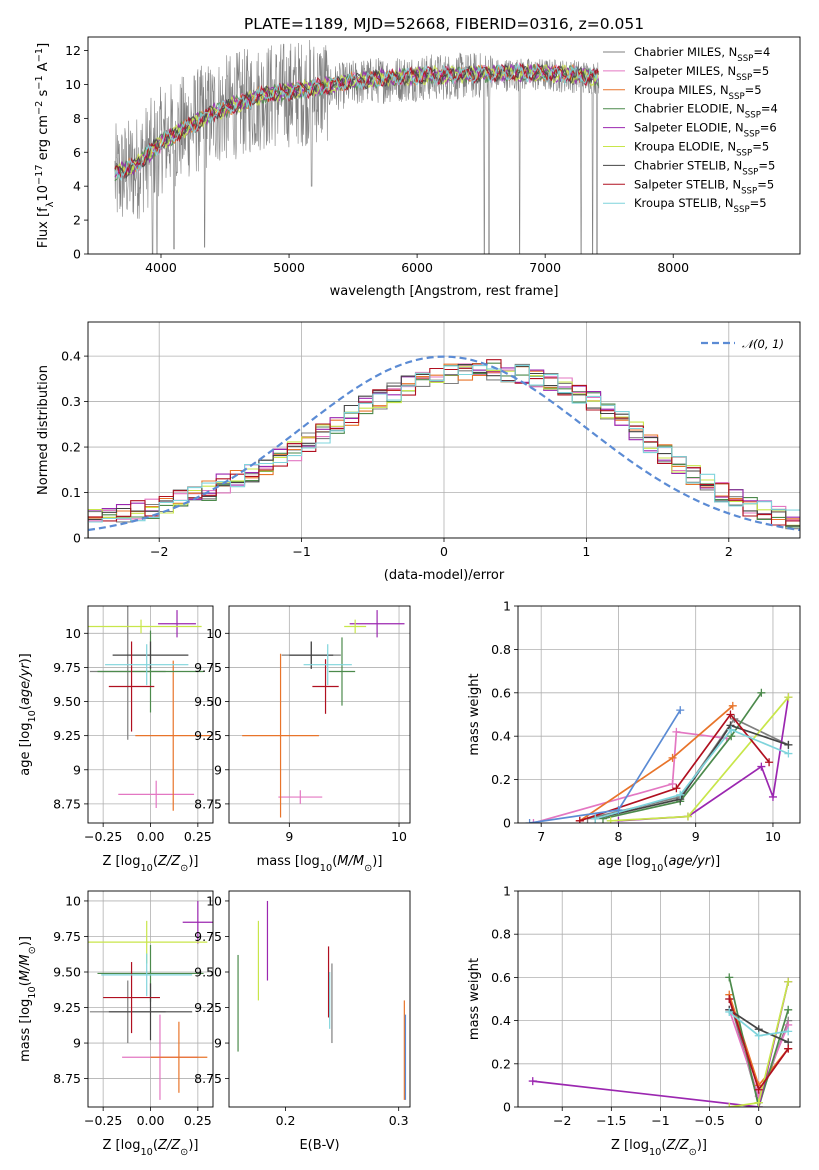  Describe the element at coordinates (77, 152) in the screenshot. I see `y-tick-label: 6` at that location.